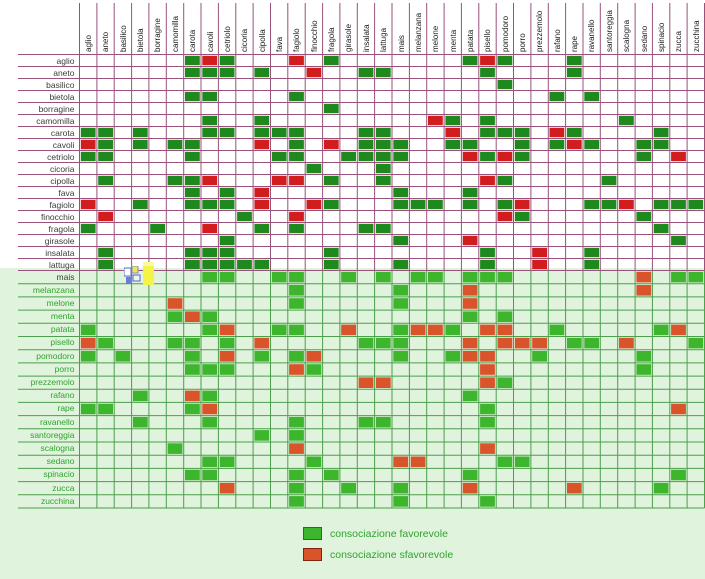 The image size is (705, 579). What do you see at coordinates (401, 43) in the screenshot?
I see `col-header-mais: mais` at bounding box center [401, 43].